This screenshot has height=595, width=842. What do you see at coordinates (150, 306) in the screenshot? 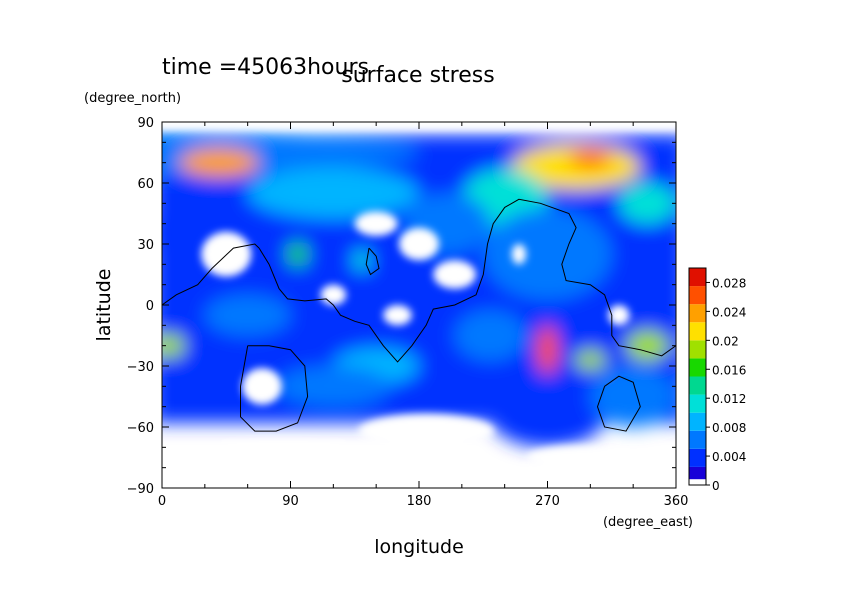
I see `y-tick-label: 0` at bounding box center [150, 306].